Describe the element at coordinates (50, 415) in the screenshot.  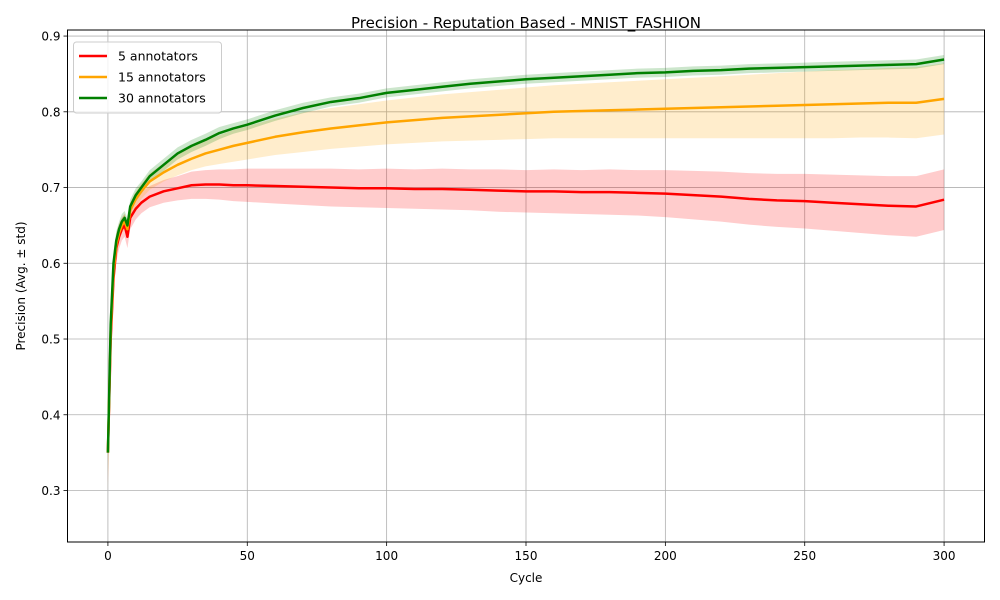
I see `y-tick-label: 0.4` at that location.